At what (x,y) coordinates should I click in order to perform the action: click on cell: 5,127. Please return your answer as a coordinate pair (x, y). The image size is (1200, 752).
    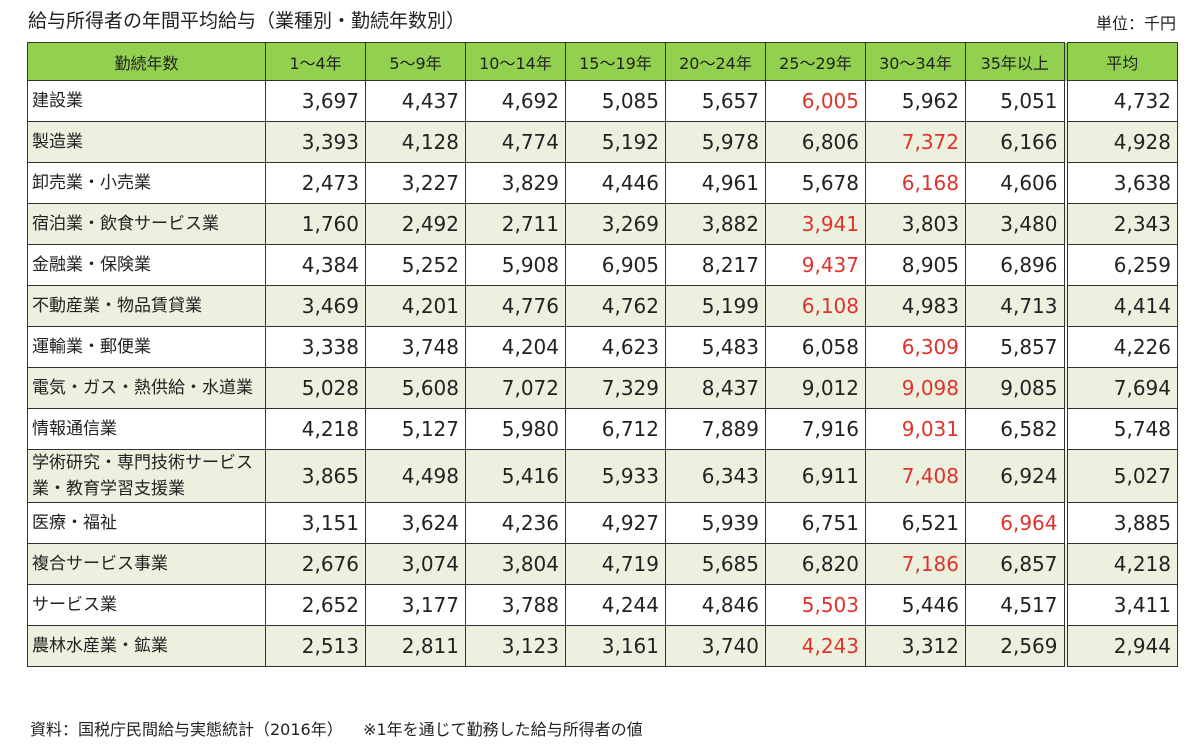
    Looking at the image, I should click on (415, 429).